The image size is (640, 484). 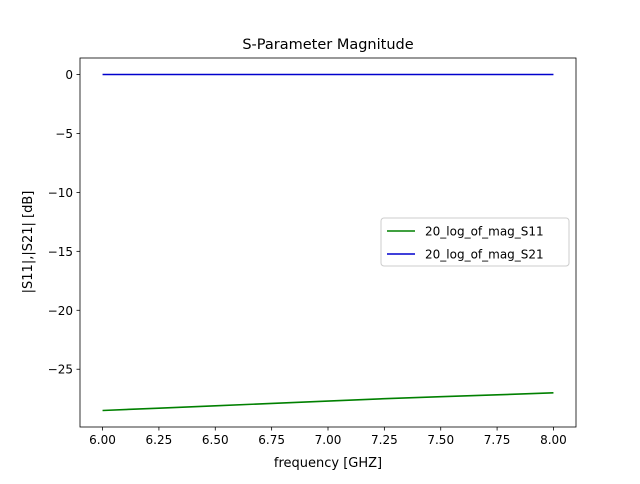 What do you see at coordinates (440, 440) in the screenshot?
I see `x-tick-label: 7.50` at bounding box center [440, 440].